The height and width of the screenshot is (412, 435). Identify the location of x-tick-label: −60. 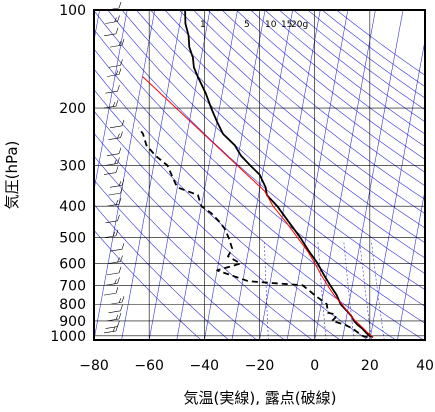
(149, 366).